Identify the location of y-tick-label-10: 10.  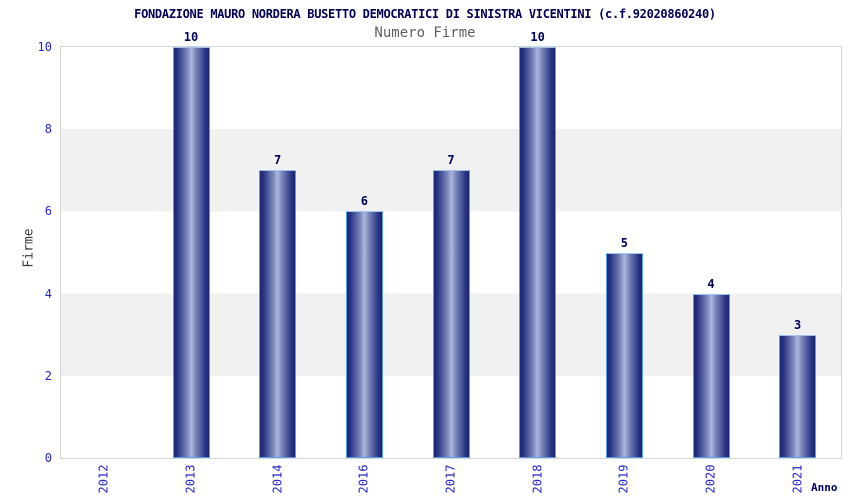
(44, 47).